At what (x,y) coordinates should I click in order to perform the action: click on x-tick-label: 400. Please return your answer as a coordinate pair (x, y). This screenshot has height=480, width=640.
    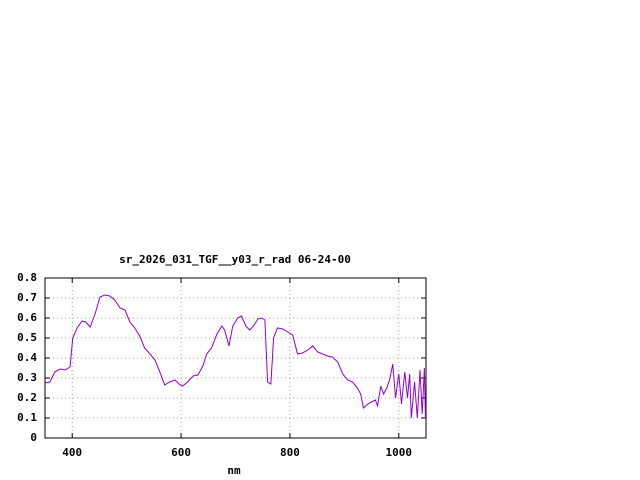
    Looking at the image, I should click on (72, 452).